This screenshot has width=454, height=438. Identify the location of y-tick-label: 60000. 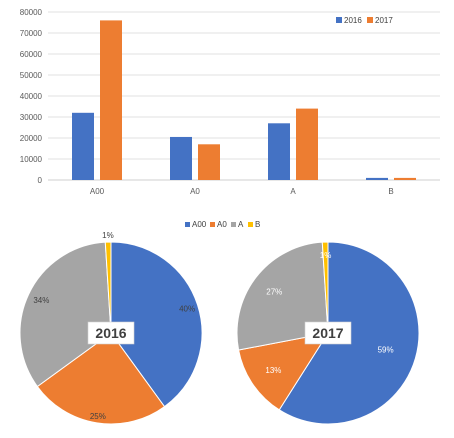
(31, 54).